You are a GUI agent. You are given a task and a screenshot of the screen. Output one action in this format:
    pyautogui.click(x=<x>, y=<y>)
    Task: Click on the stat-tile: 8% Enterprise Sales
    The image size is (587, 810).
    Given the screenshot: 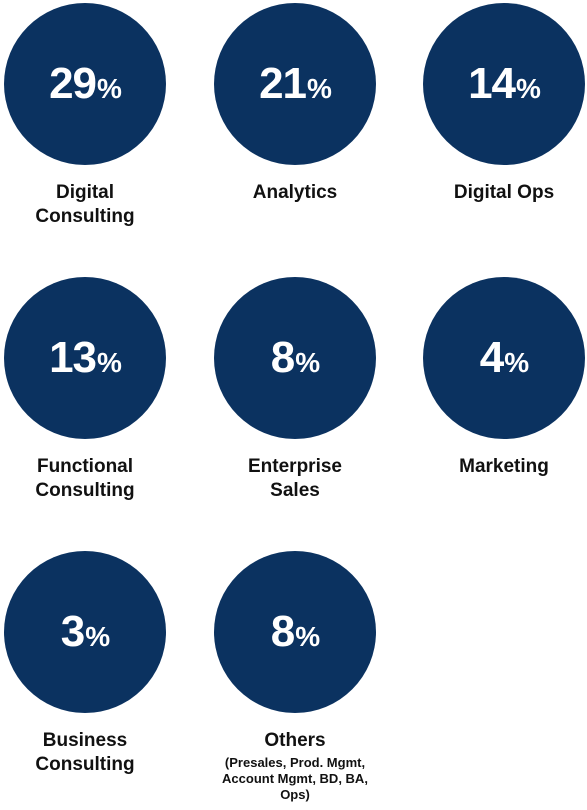 What is the action you would take?
    pyautogui.click(x=295, y=390)
    